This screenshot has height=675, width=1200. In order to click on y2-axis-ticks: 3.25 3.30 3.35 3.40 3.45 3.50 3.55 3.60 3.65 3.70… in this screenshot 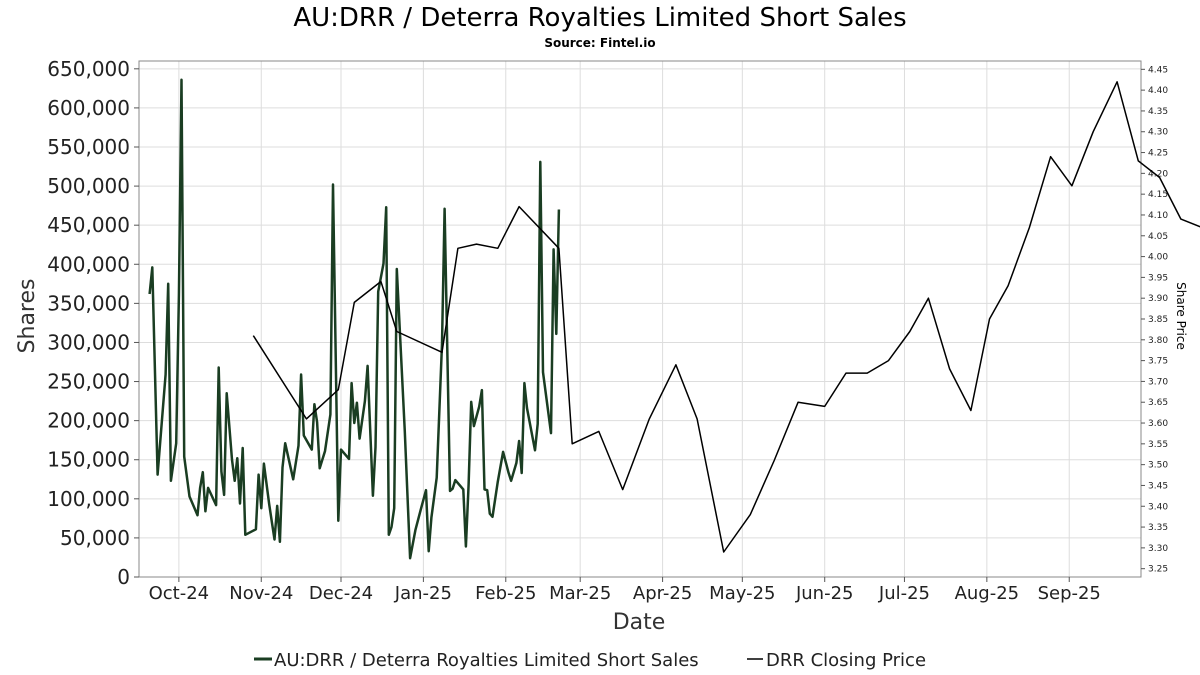, I will do `click(1154, 320)`.